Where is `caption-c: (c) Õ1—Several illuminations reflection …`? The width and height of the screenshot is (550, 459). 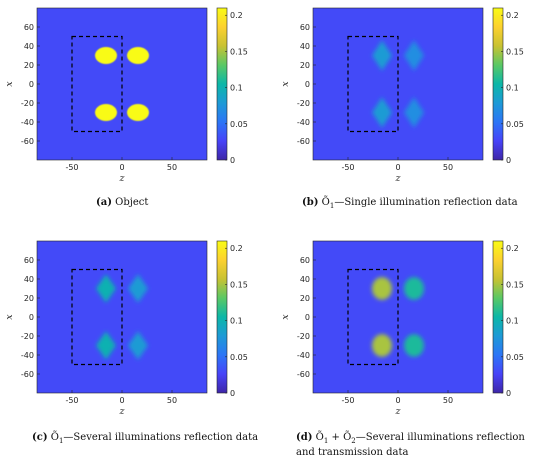 caption-c: (c) Õ1—Several illuminations reflection … is located at coordinates (145, 438).